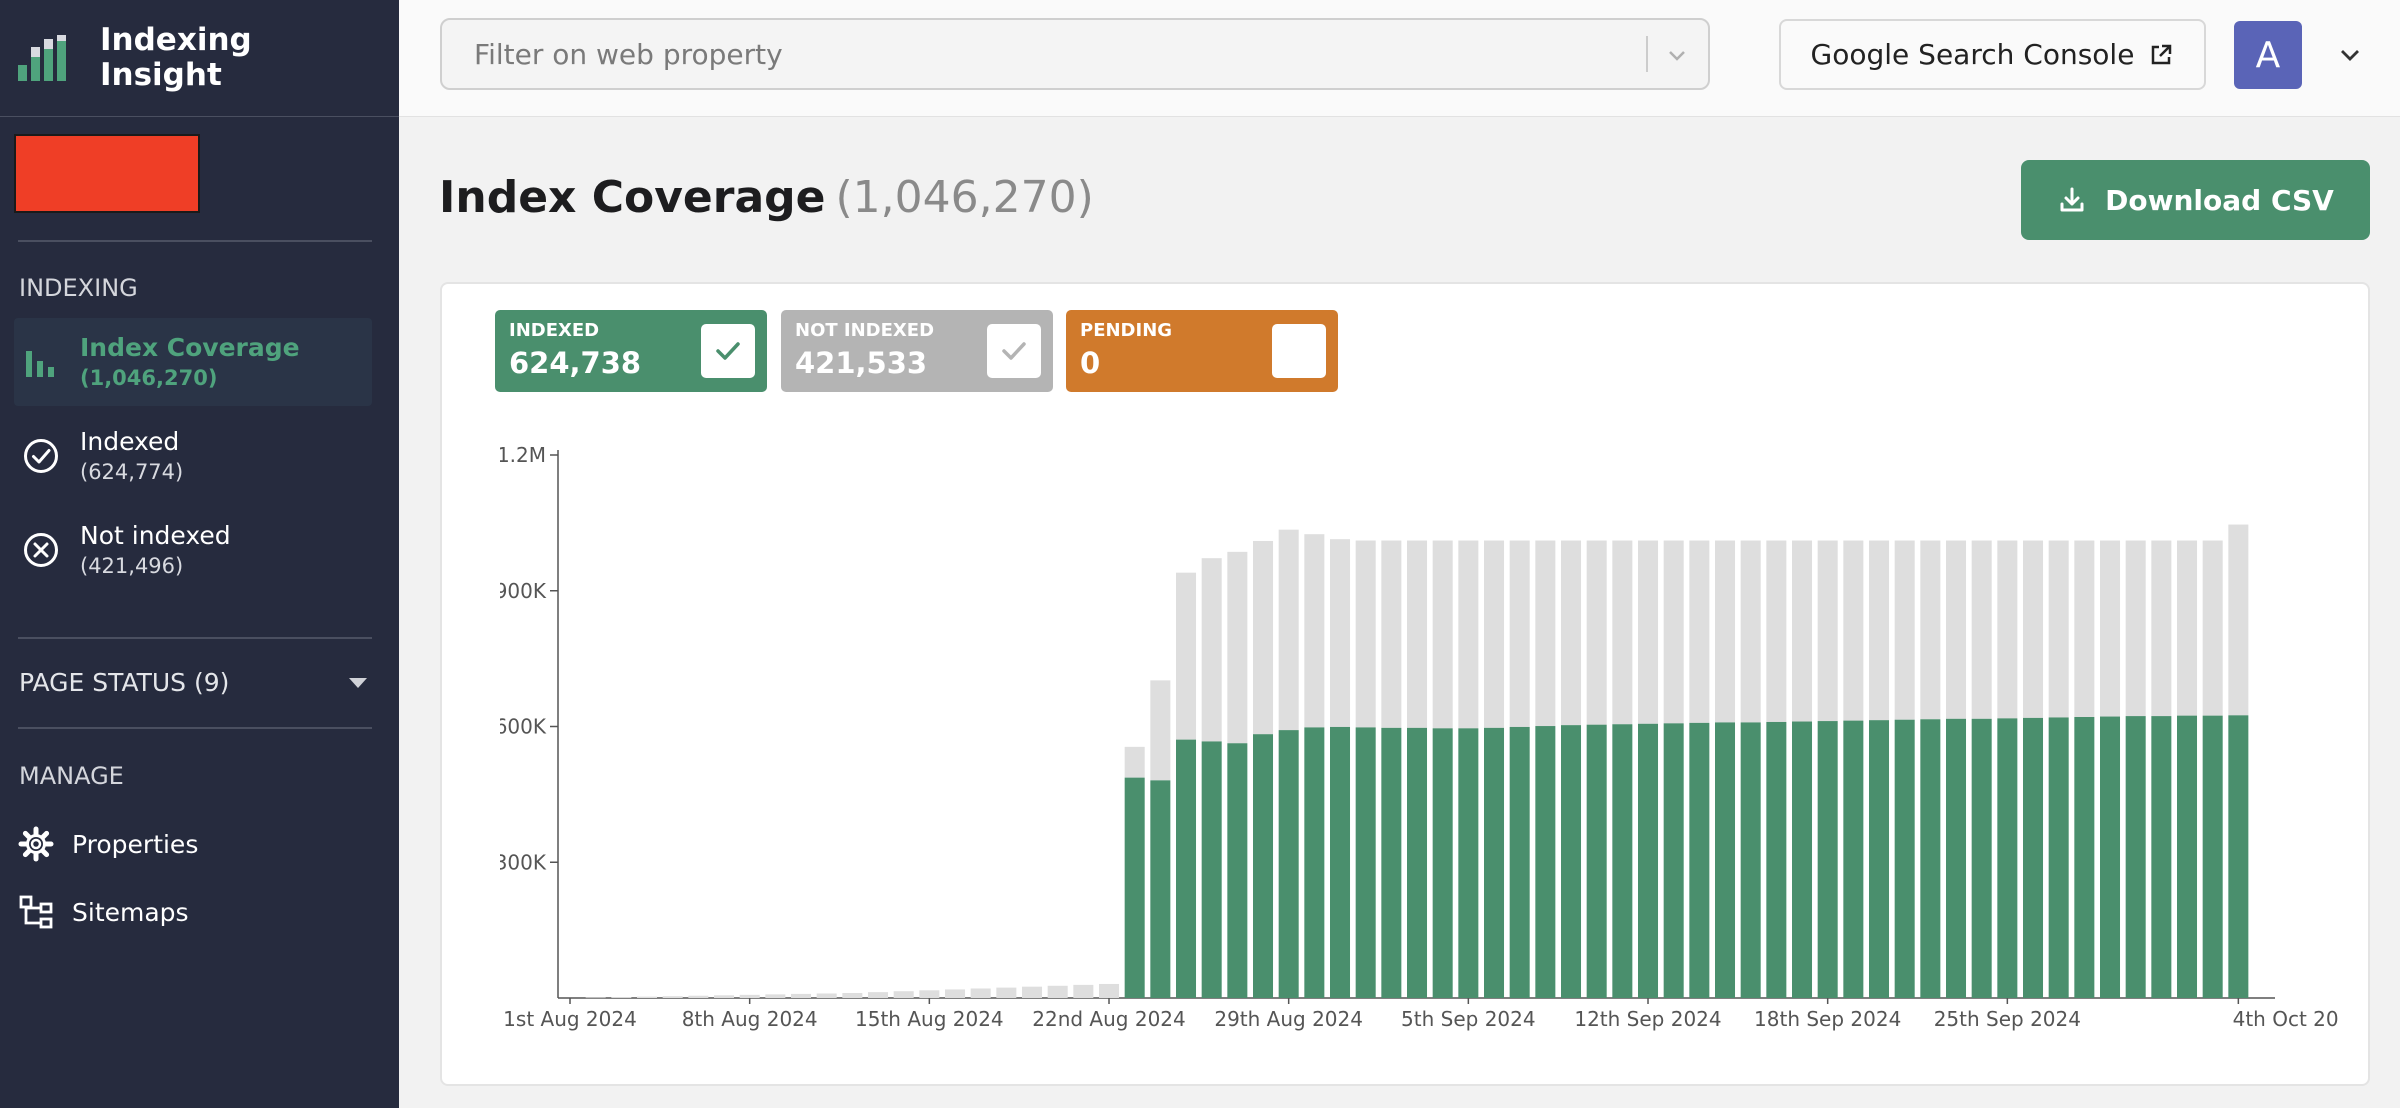  Describe the element at coordinates (1039, 54) in the screenshot. I see `filter-input` at that location.